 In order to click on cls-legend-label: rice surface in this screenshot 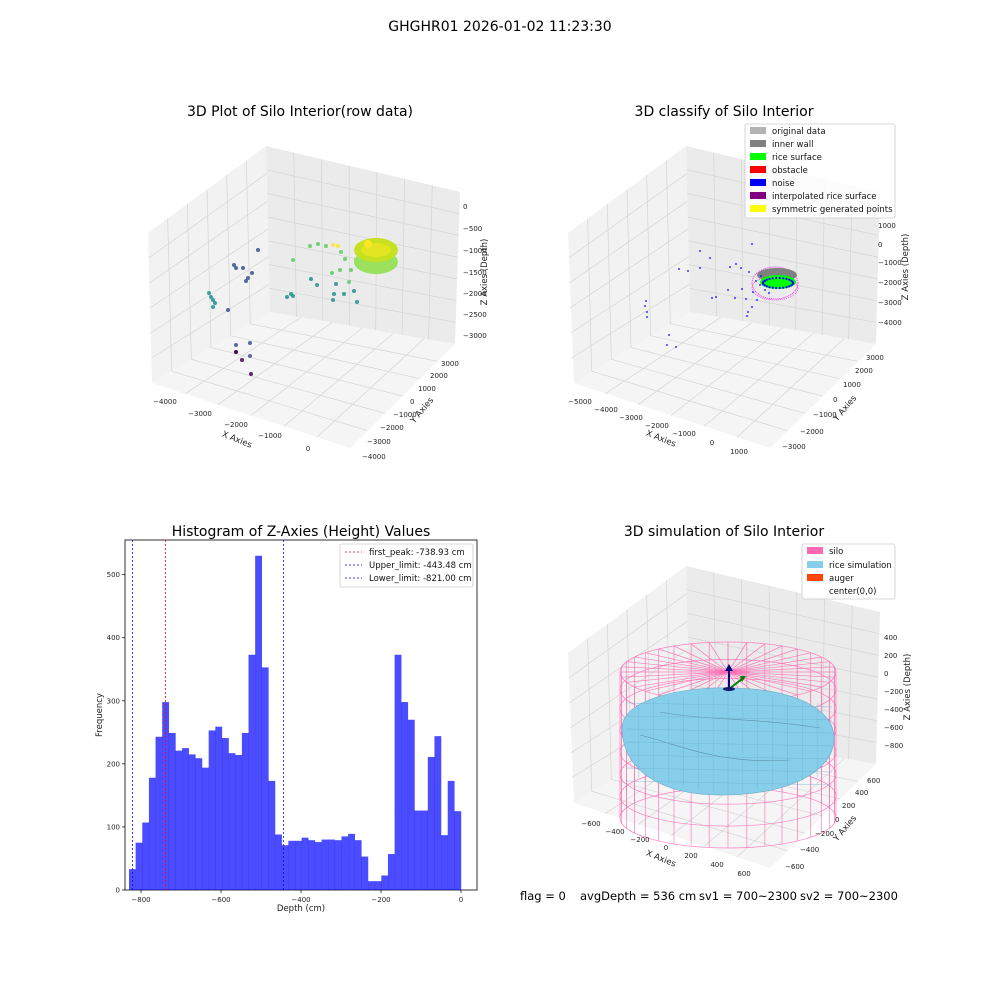, I will do `click(797, 158)`.